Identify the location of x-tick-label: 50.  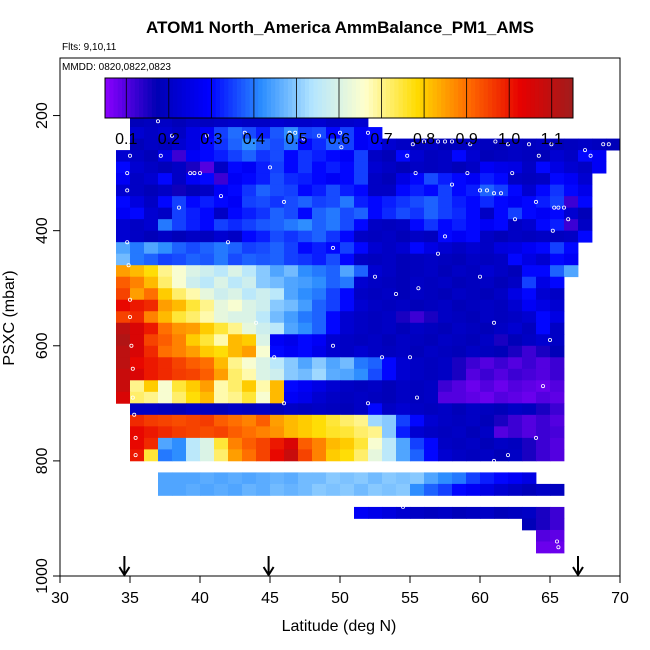
(340, 598).